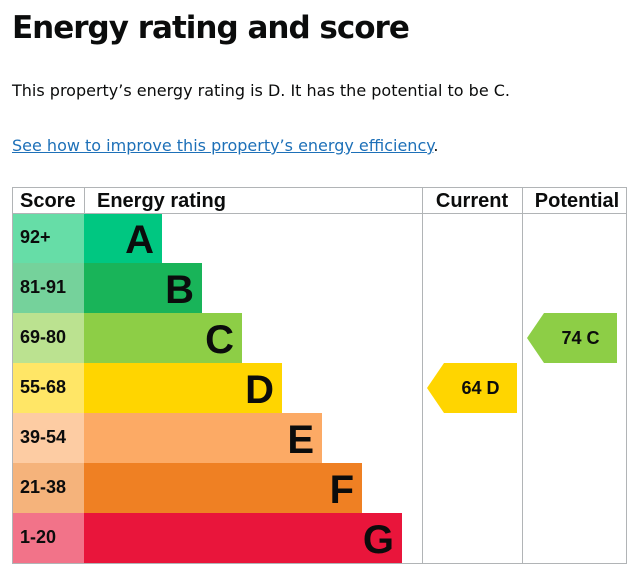  I want to click on rating-bar-b, so click(143, 288).